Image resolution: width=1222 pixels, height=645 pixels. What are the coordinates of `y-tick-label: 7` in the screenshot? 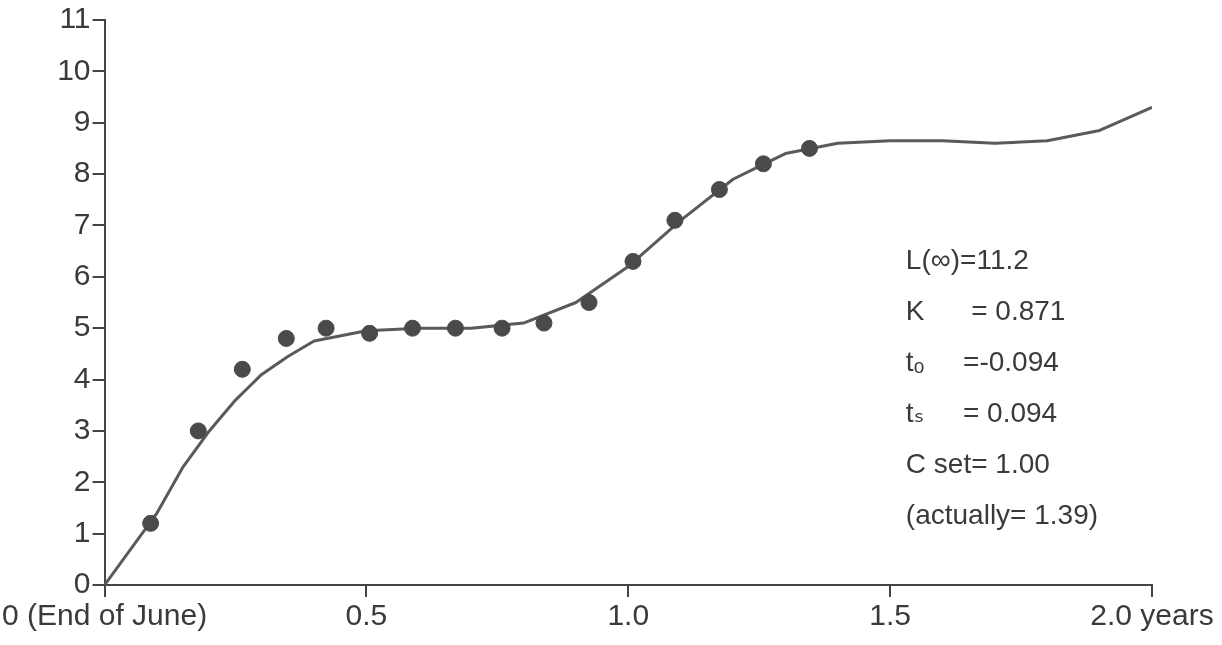 It's located at (82, 223).